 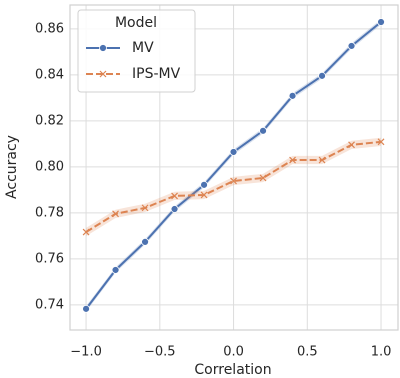 What do you see at coordinates (49, 212) in the screenshot?
I see `y-tick-label: 0.78` at bounding box center [49, 212].